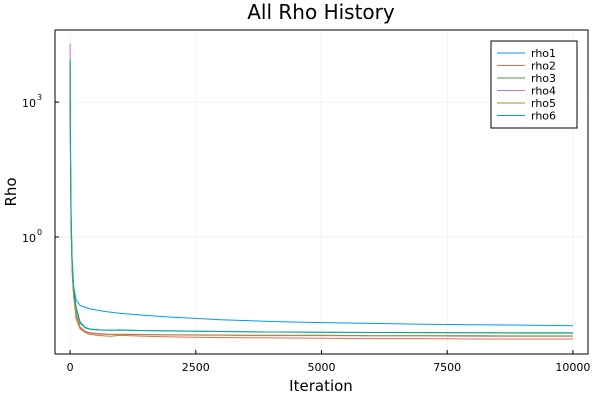 This screenshot has height=400, width=600. Describe the element at coordinates (543, 116) in the screenshot. I see `legend-label-rho6: rho6` at that location.